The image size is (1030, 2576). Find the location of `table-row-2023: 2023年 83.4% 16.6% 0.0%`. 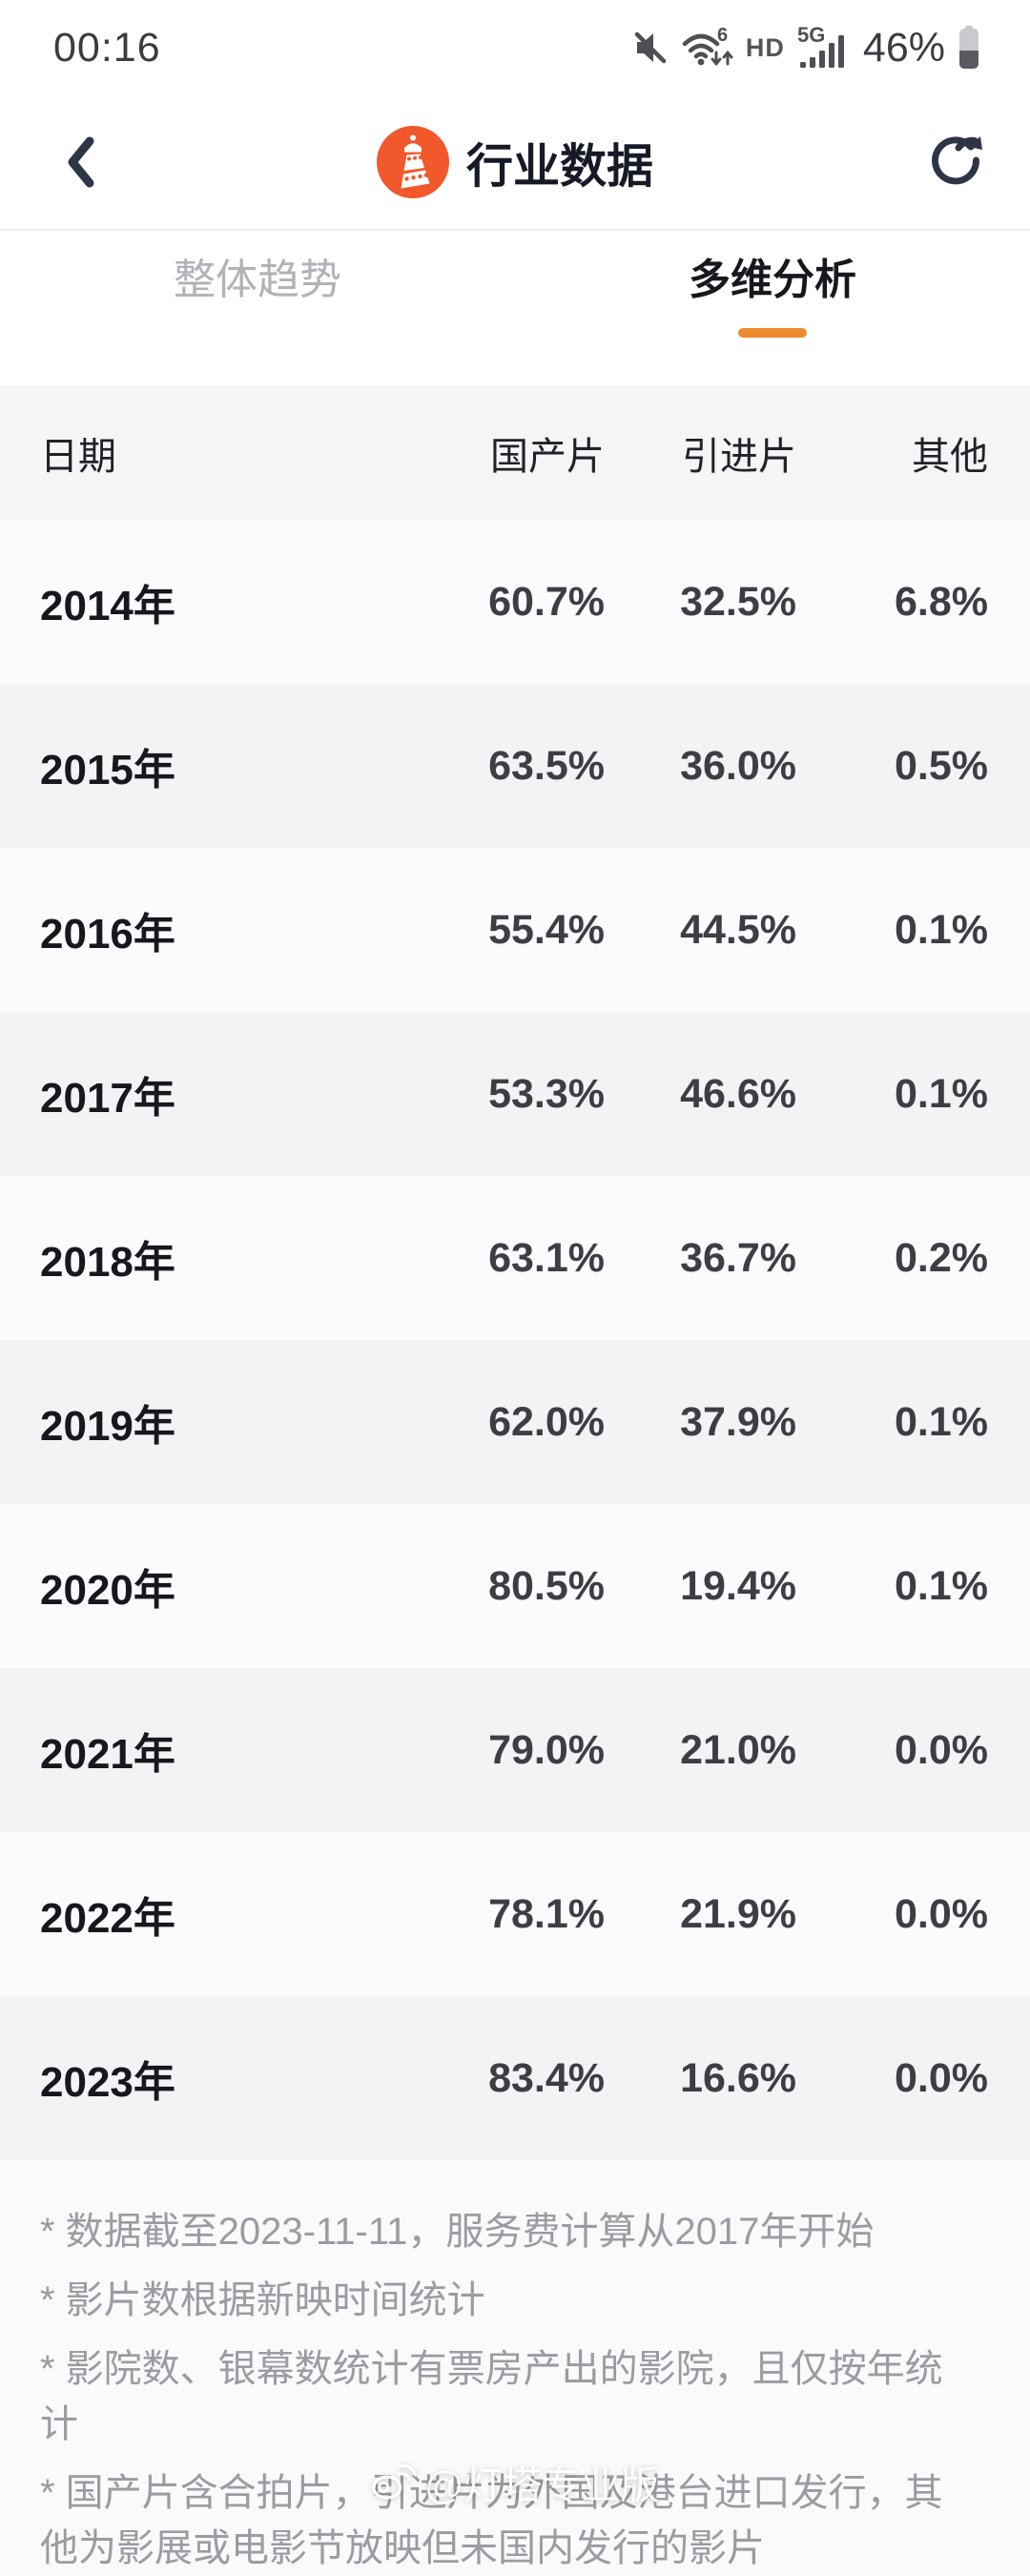

table-row-2023: 2023年 83.4% 16.6% 0.0% is located at coordinates (515, 2078).